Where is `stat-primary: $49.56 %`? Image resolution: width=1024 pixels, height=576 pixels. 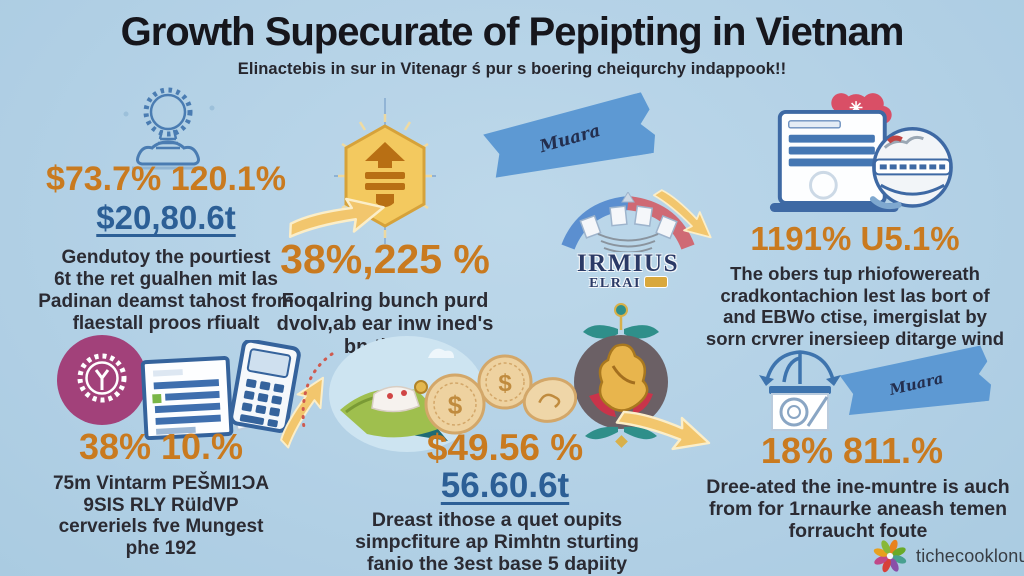
stat-primary: $49.56 % is located at coordinates (505, 447).